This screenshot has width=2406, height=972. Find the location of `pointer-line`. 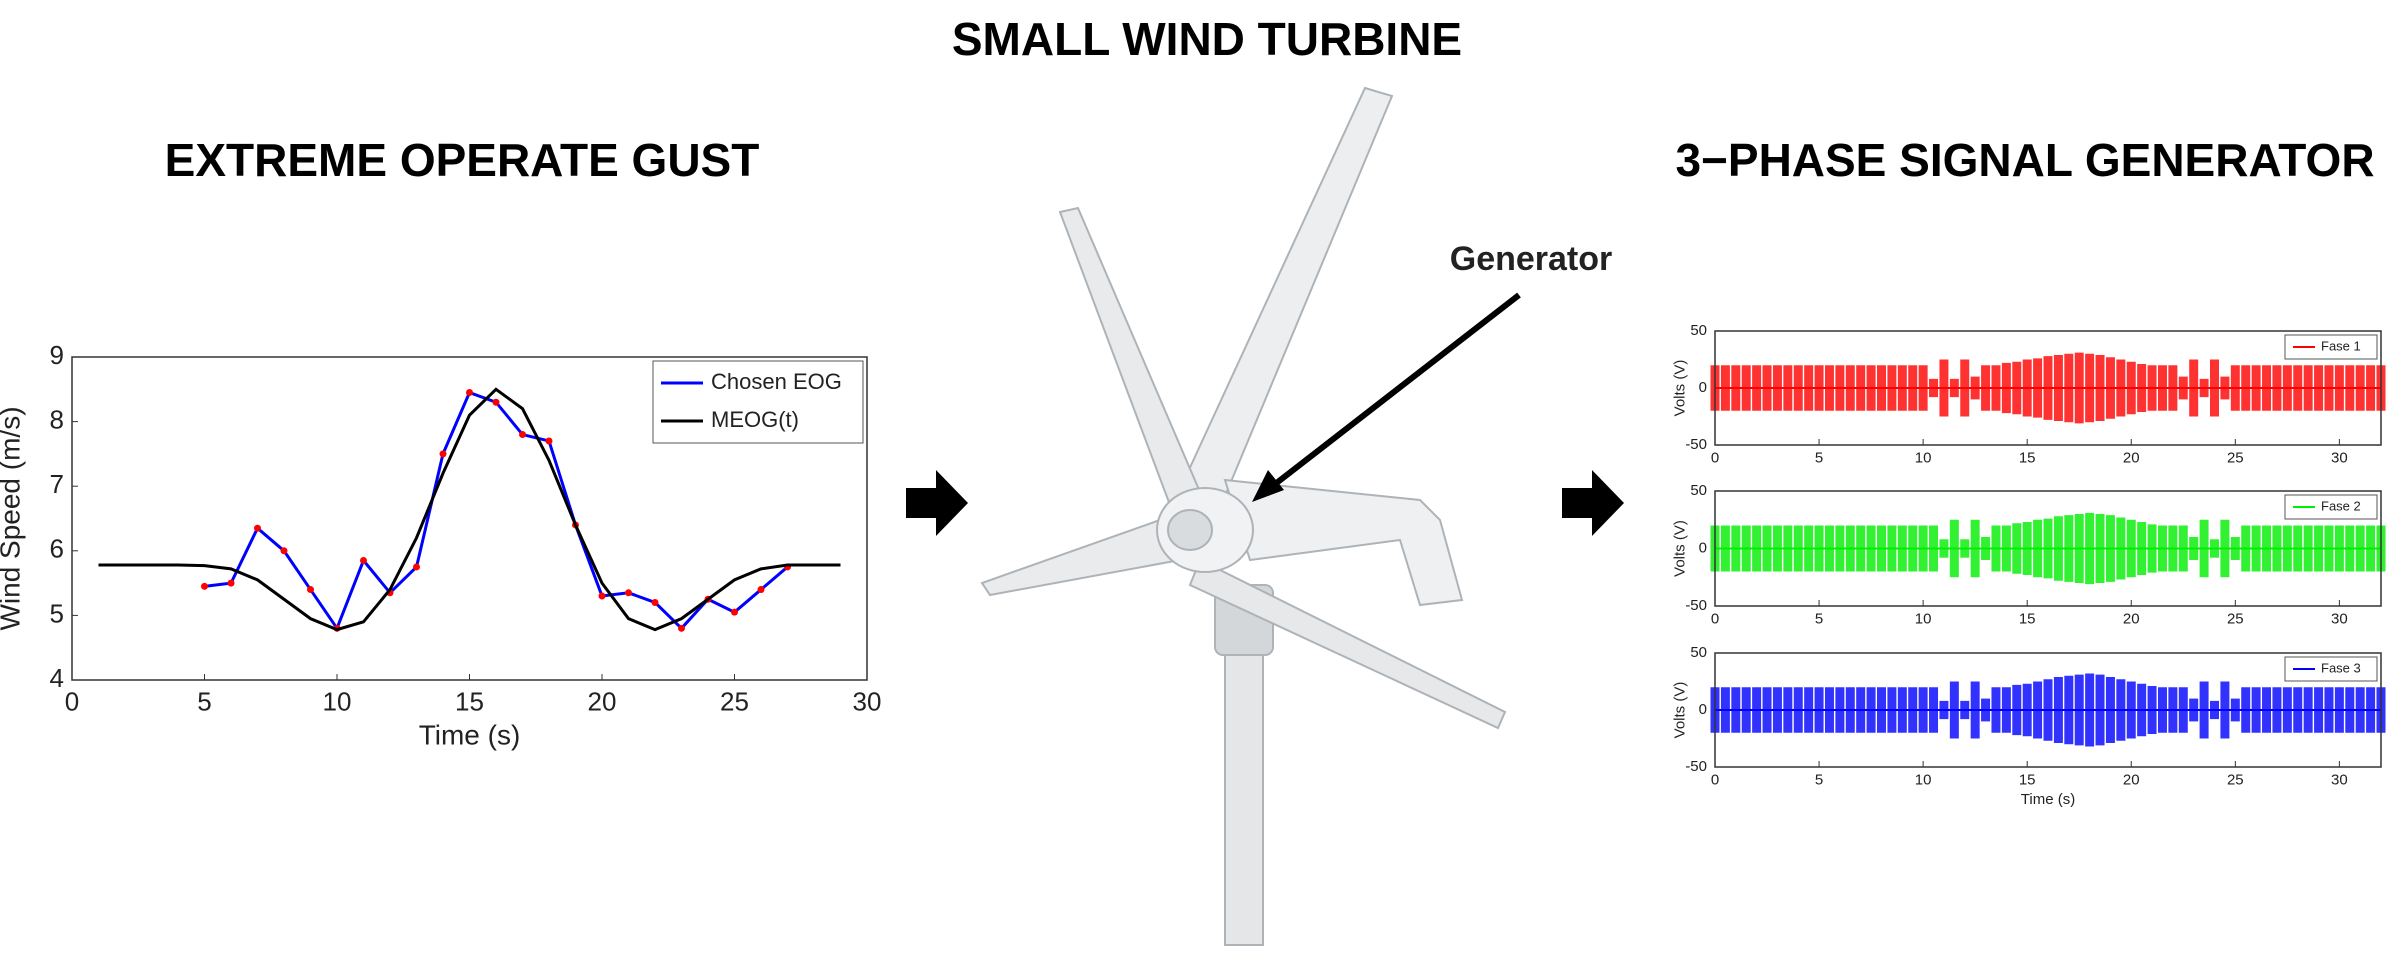

pointer-line is located at coordinates (1394, 391).